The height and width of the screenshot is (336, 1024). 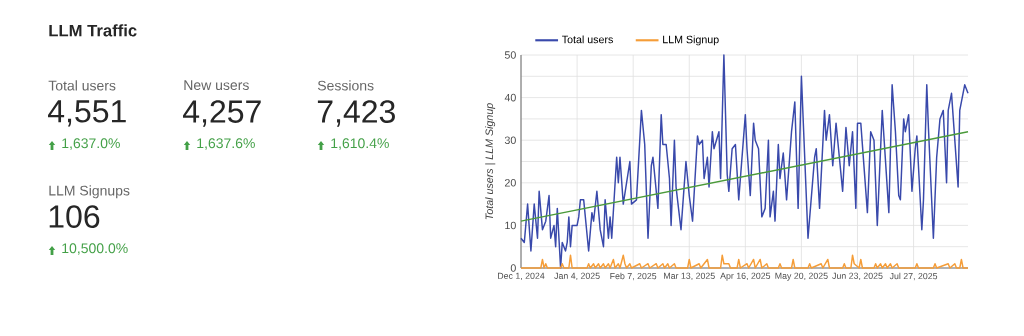 I want to click on text: Total users, so click(x=82, y=85).